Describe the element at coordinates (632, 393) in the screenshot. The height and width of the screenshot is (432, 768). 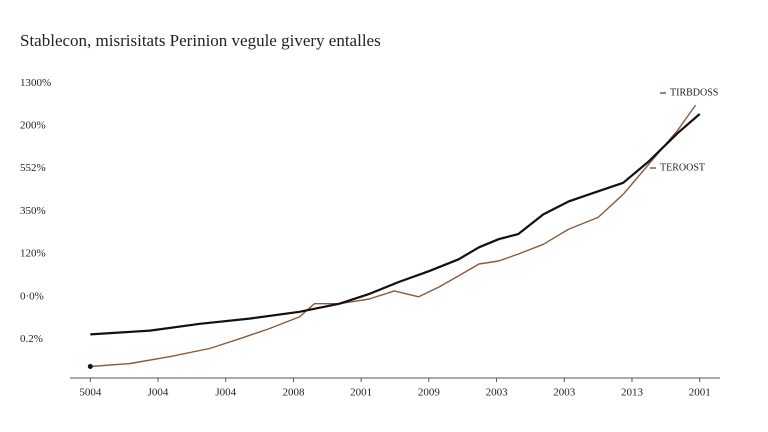
I see `x-tick-label: 2013` at that location.